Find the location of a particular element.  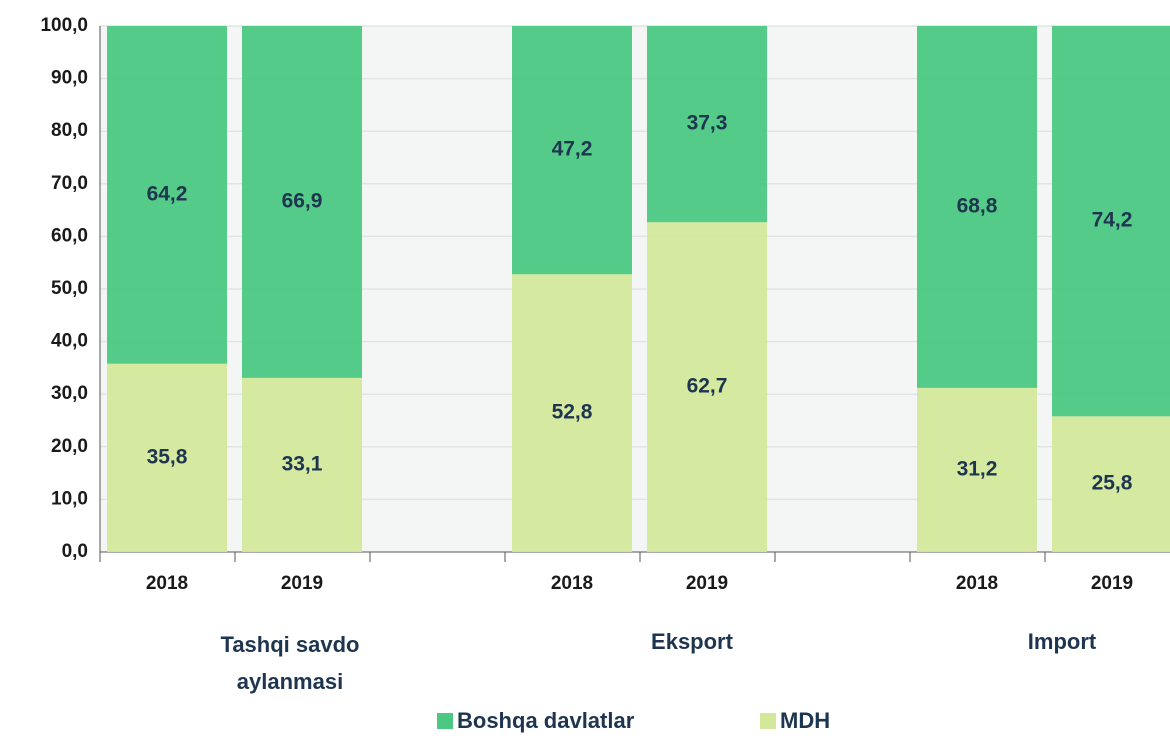

legend-label: MDH is located at coordinates (805, 720).